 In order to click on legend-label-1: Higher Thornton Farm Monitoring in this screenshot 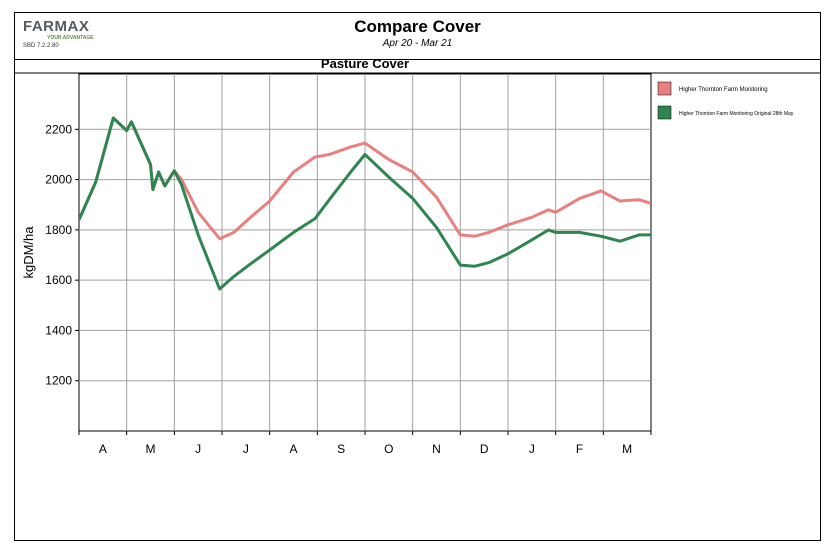, I will do `click(723, 90)`.